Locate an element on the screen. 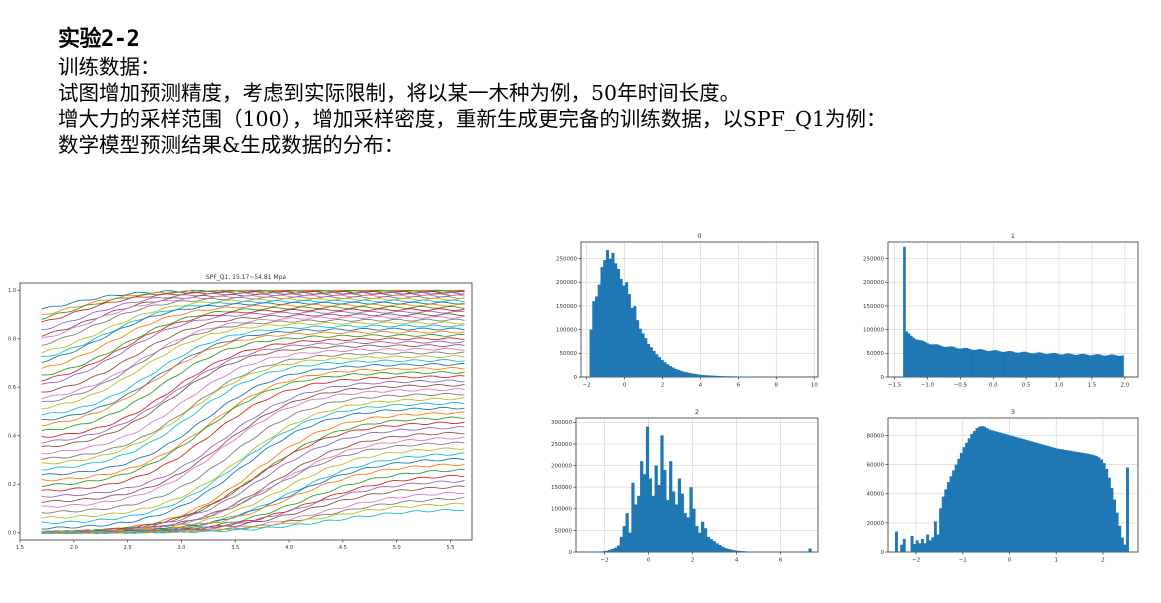 The height and width of the screenshot is (603, 1161). y-tick-label: 150000 is located at coordinates (566, 307).